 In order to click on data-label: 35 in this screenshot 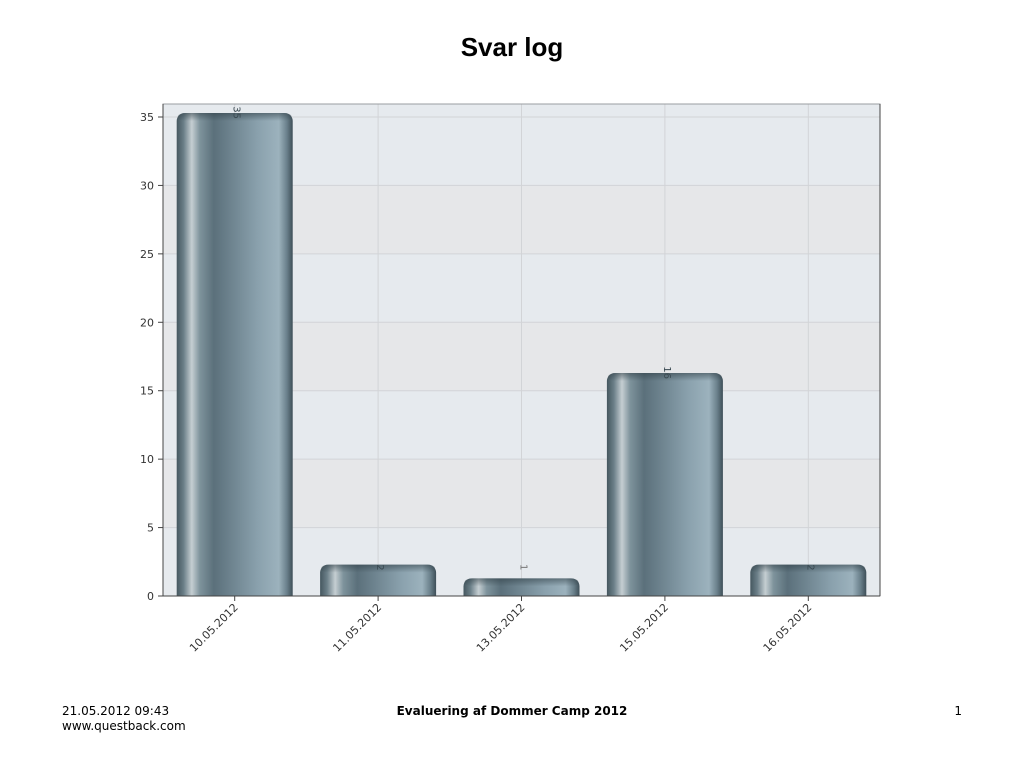, I will do `click(236, 112)`.